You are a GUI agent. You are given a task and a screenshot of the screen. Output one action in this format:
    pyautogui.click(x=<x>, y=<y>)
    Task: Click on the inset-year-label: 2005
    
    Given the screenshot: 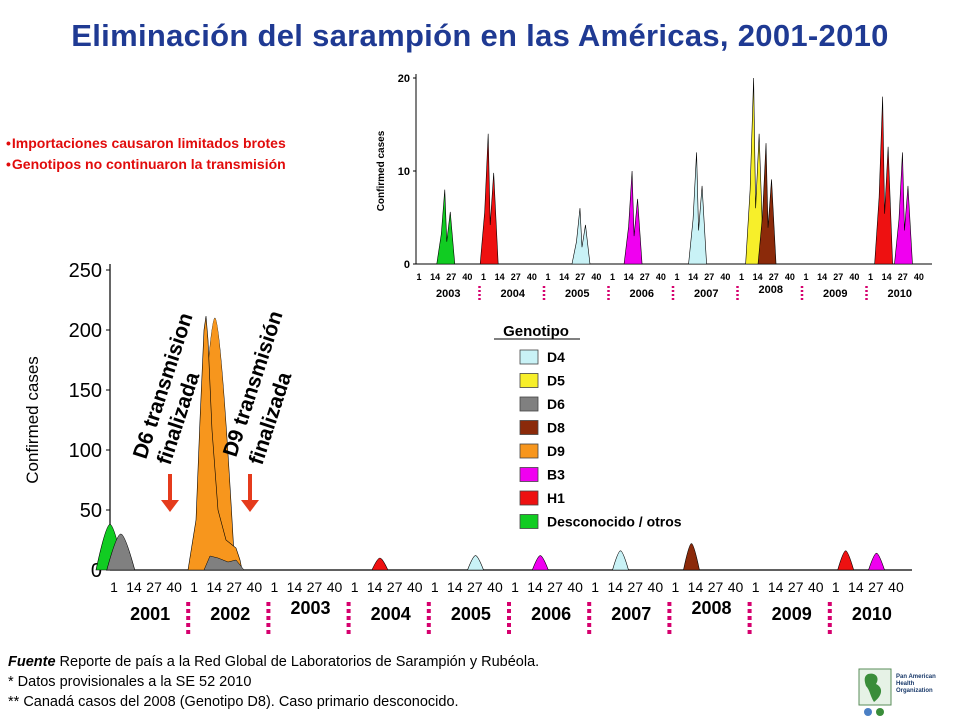 What is the action you would take?
    pyautogui.click(x=577, y=294)
    